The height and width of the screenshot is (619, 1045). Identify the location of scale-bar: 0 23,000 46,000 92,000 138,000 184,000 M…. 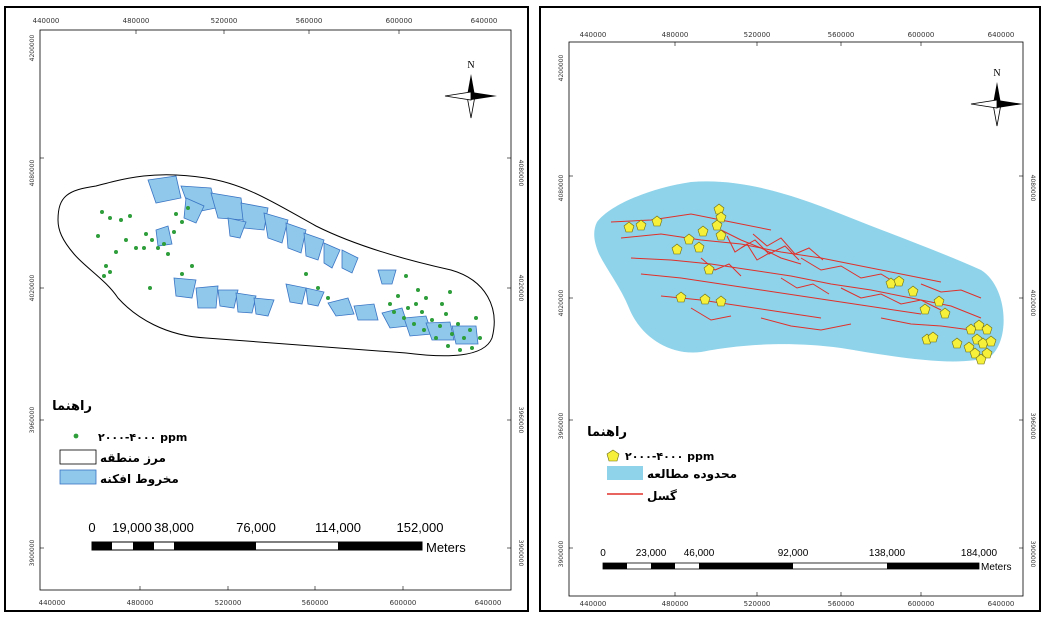
(805, 560).